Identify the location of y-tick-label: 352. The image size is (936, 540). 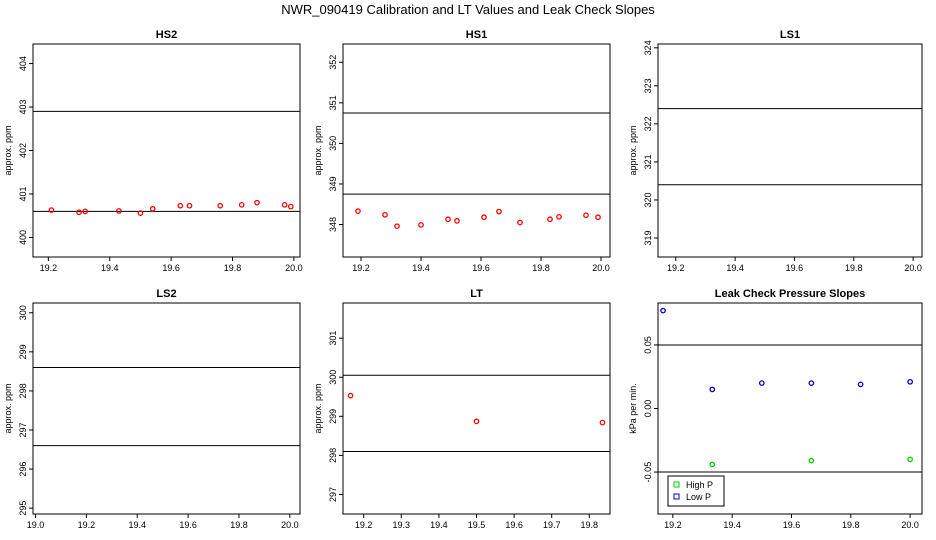
(333, 62).